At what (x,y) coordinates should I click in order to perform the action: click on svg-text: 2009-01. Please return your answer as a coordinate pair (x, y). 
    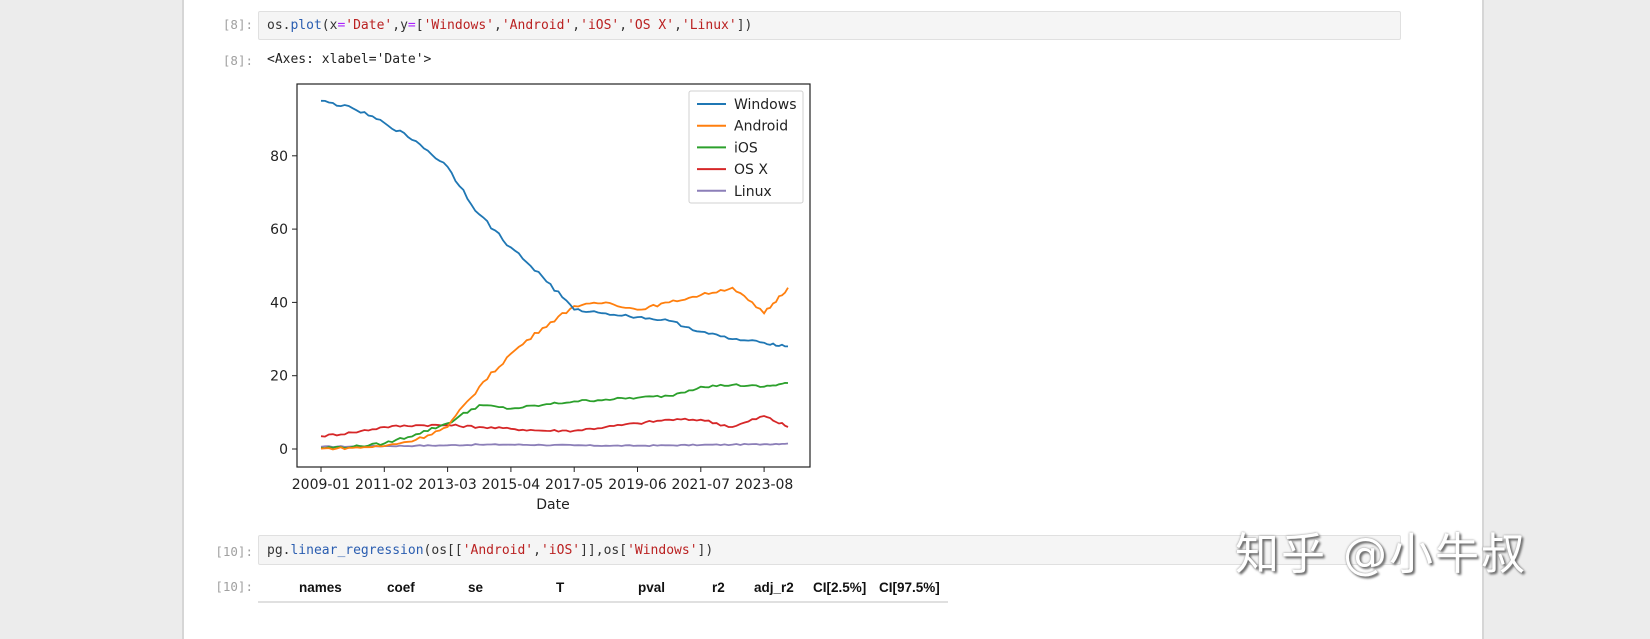
    Looking at the image, I should click on (321, 485).